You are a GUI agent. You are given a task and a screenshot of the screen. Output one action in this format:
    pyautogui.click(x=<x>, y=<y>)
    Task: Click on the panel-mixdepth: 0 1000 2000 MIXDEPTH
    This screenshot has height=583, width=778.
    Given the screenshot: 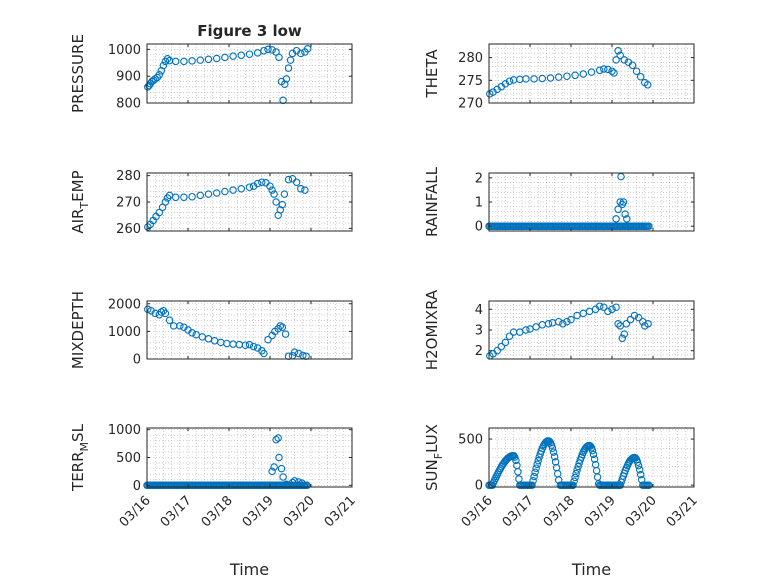 What is the action you would take?
    pyautogui.click(x=211, y=330)
    